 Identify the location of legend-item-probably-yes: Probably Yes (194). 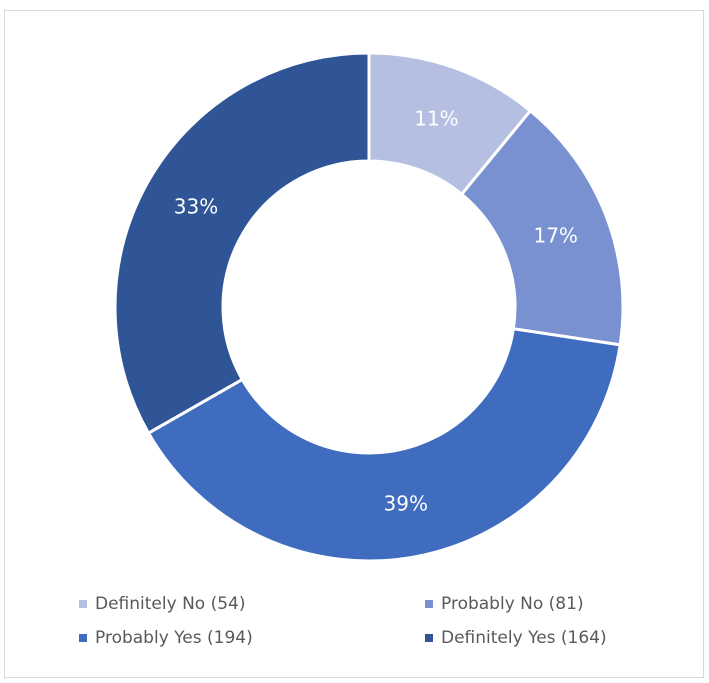
(252, 638).